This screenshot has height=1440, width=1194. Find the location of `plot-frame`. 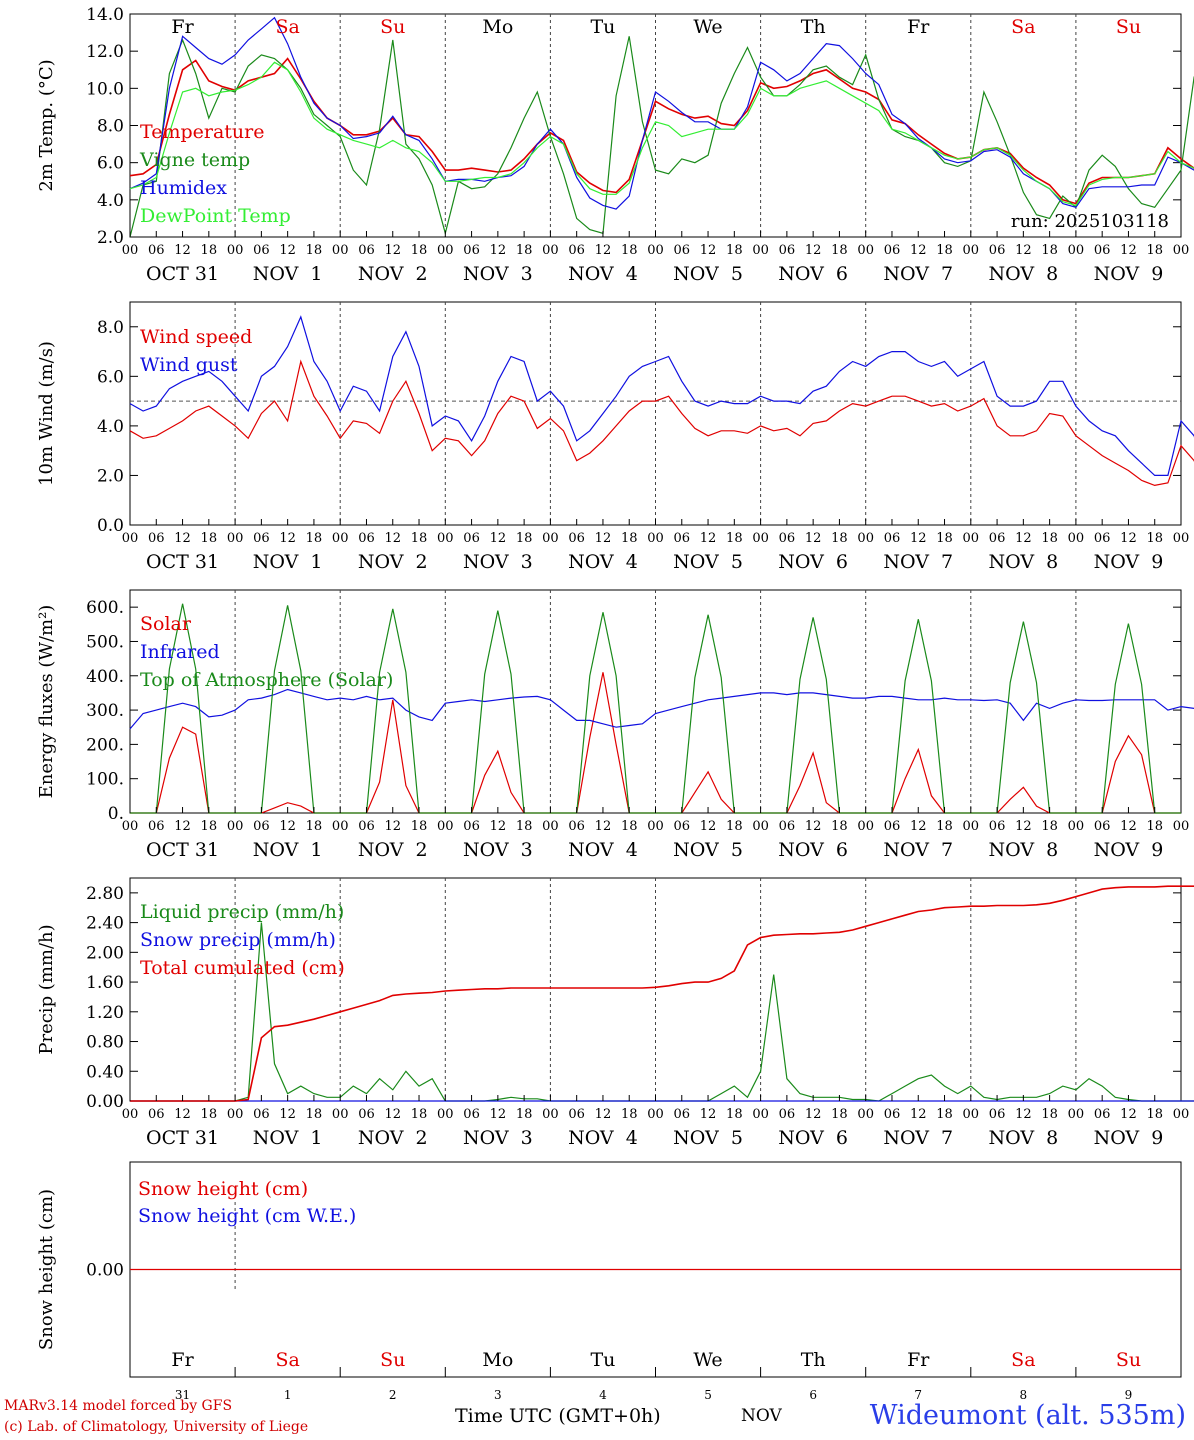

plot-frame is located at coordinates (655, 125).